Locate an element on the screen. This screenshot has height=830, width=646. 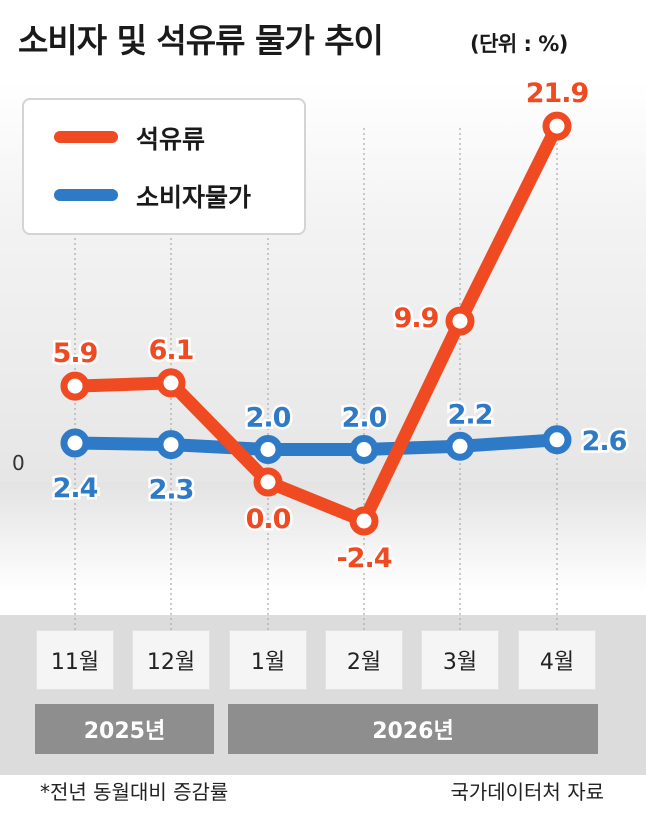
x-tick-label: 2월 is located at coordinates (364, 660).